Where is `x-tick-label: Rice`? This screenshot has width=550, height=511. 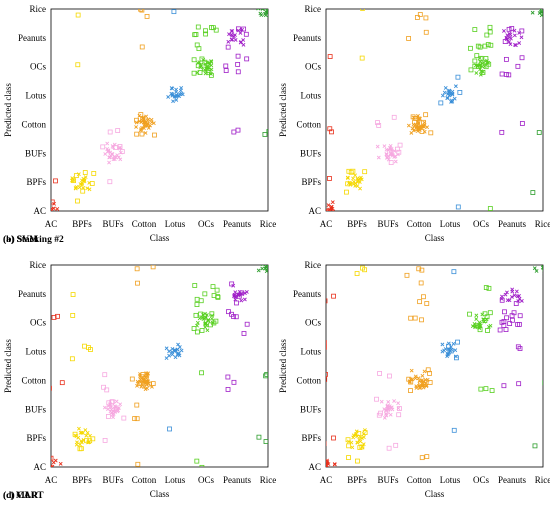 x-tick-label: Rice is located at coordinates (542, 480).